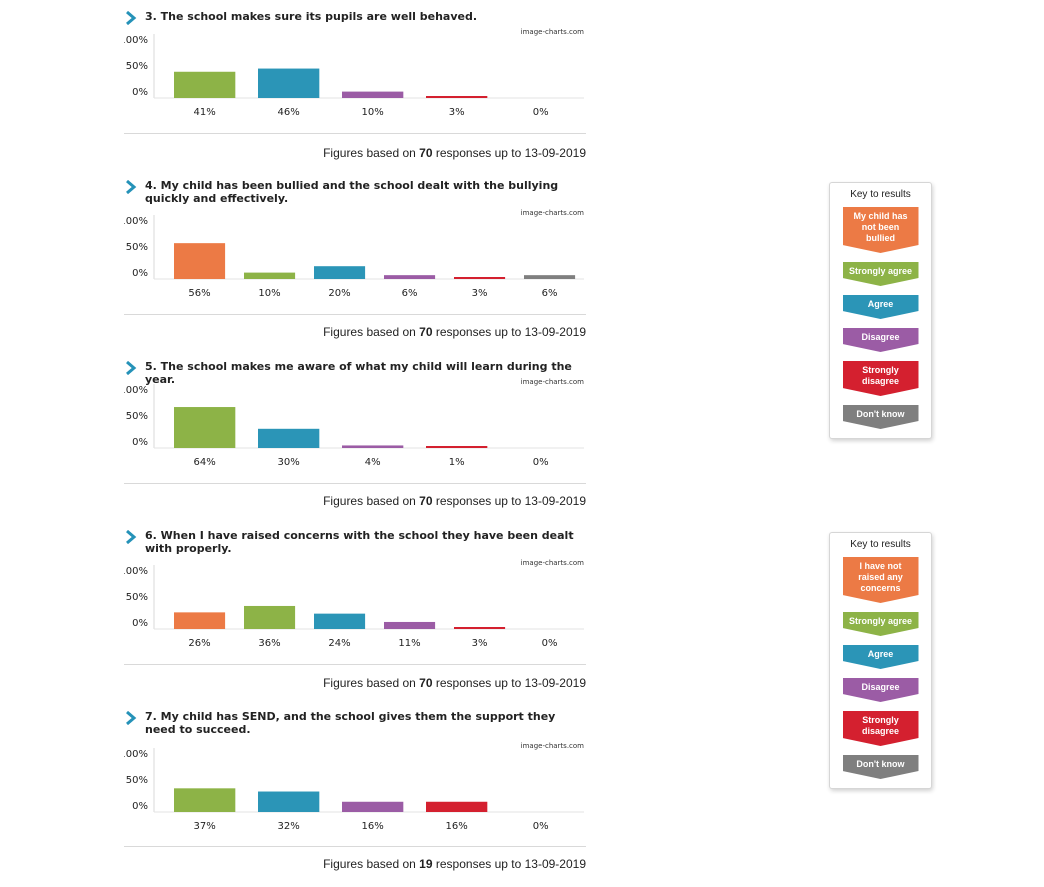 The width and height of the screenshot is (1044, 887). I want to click on bar-chart: image-charts.com 100% 50% 0% 37% 32% 16% 16% 0%, so click(355, 794).